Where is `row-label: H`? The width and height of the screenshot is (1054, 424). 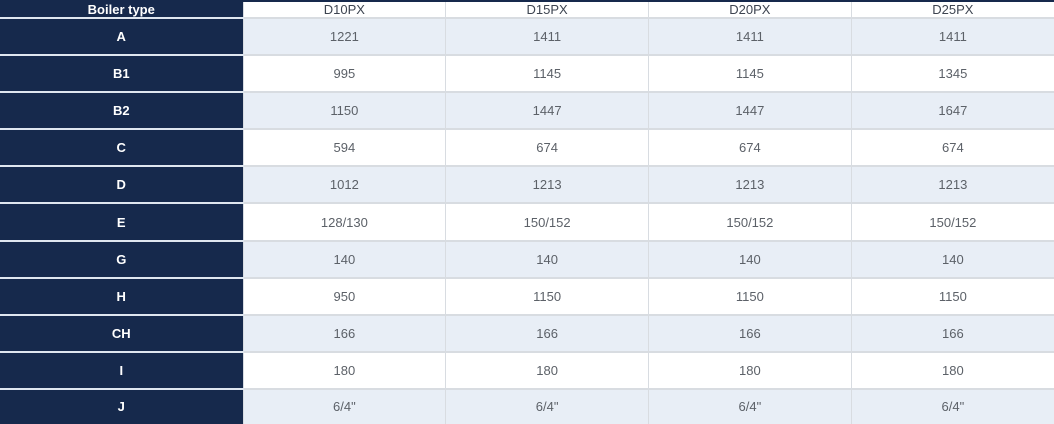 row-label: H is located at coordinates (121, 296).